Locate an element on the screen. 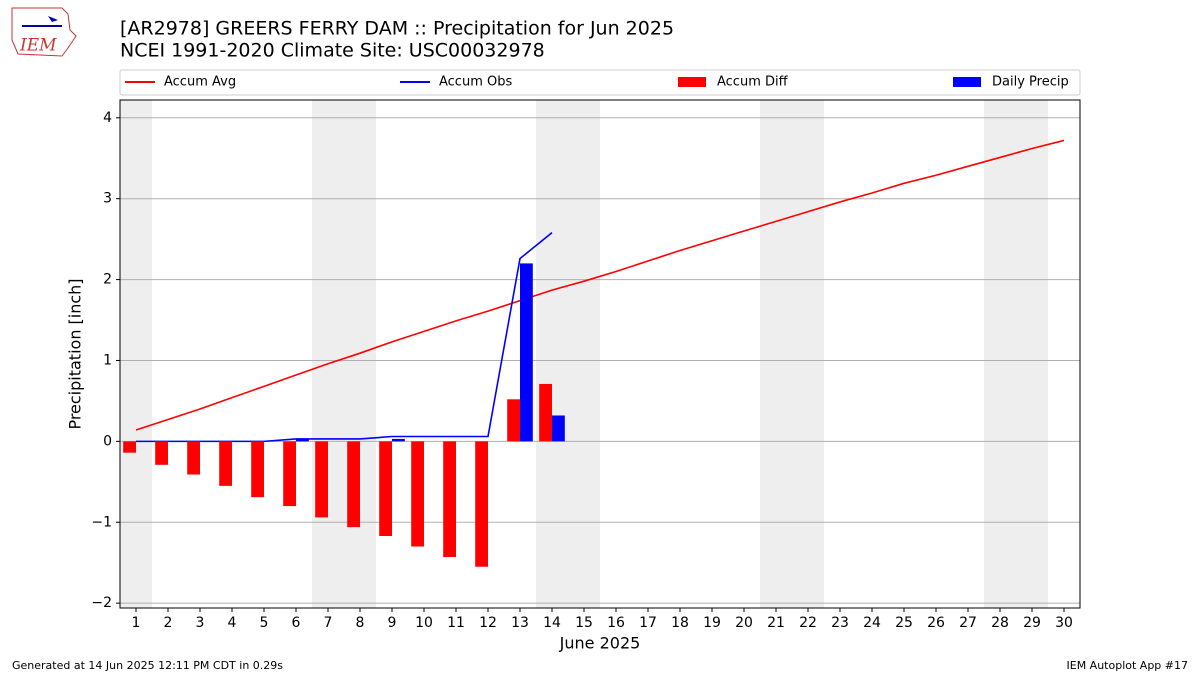  y-tick-label: 0 is located at coordinates (107, 441).